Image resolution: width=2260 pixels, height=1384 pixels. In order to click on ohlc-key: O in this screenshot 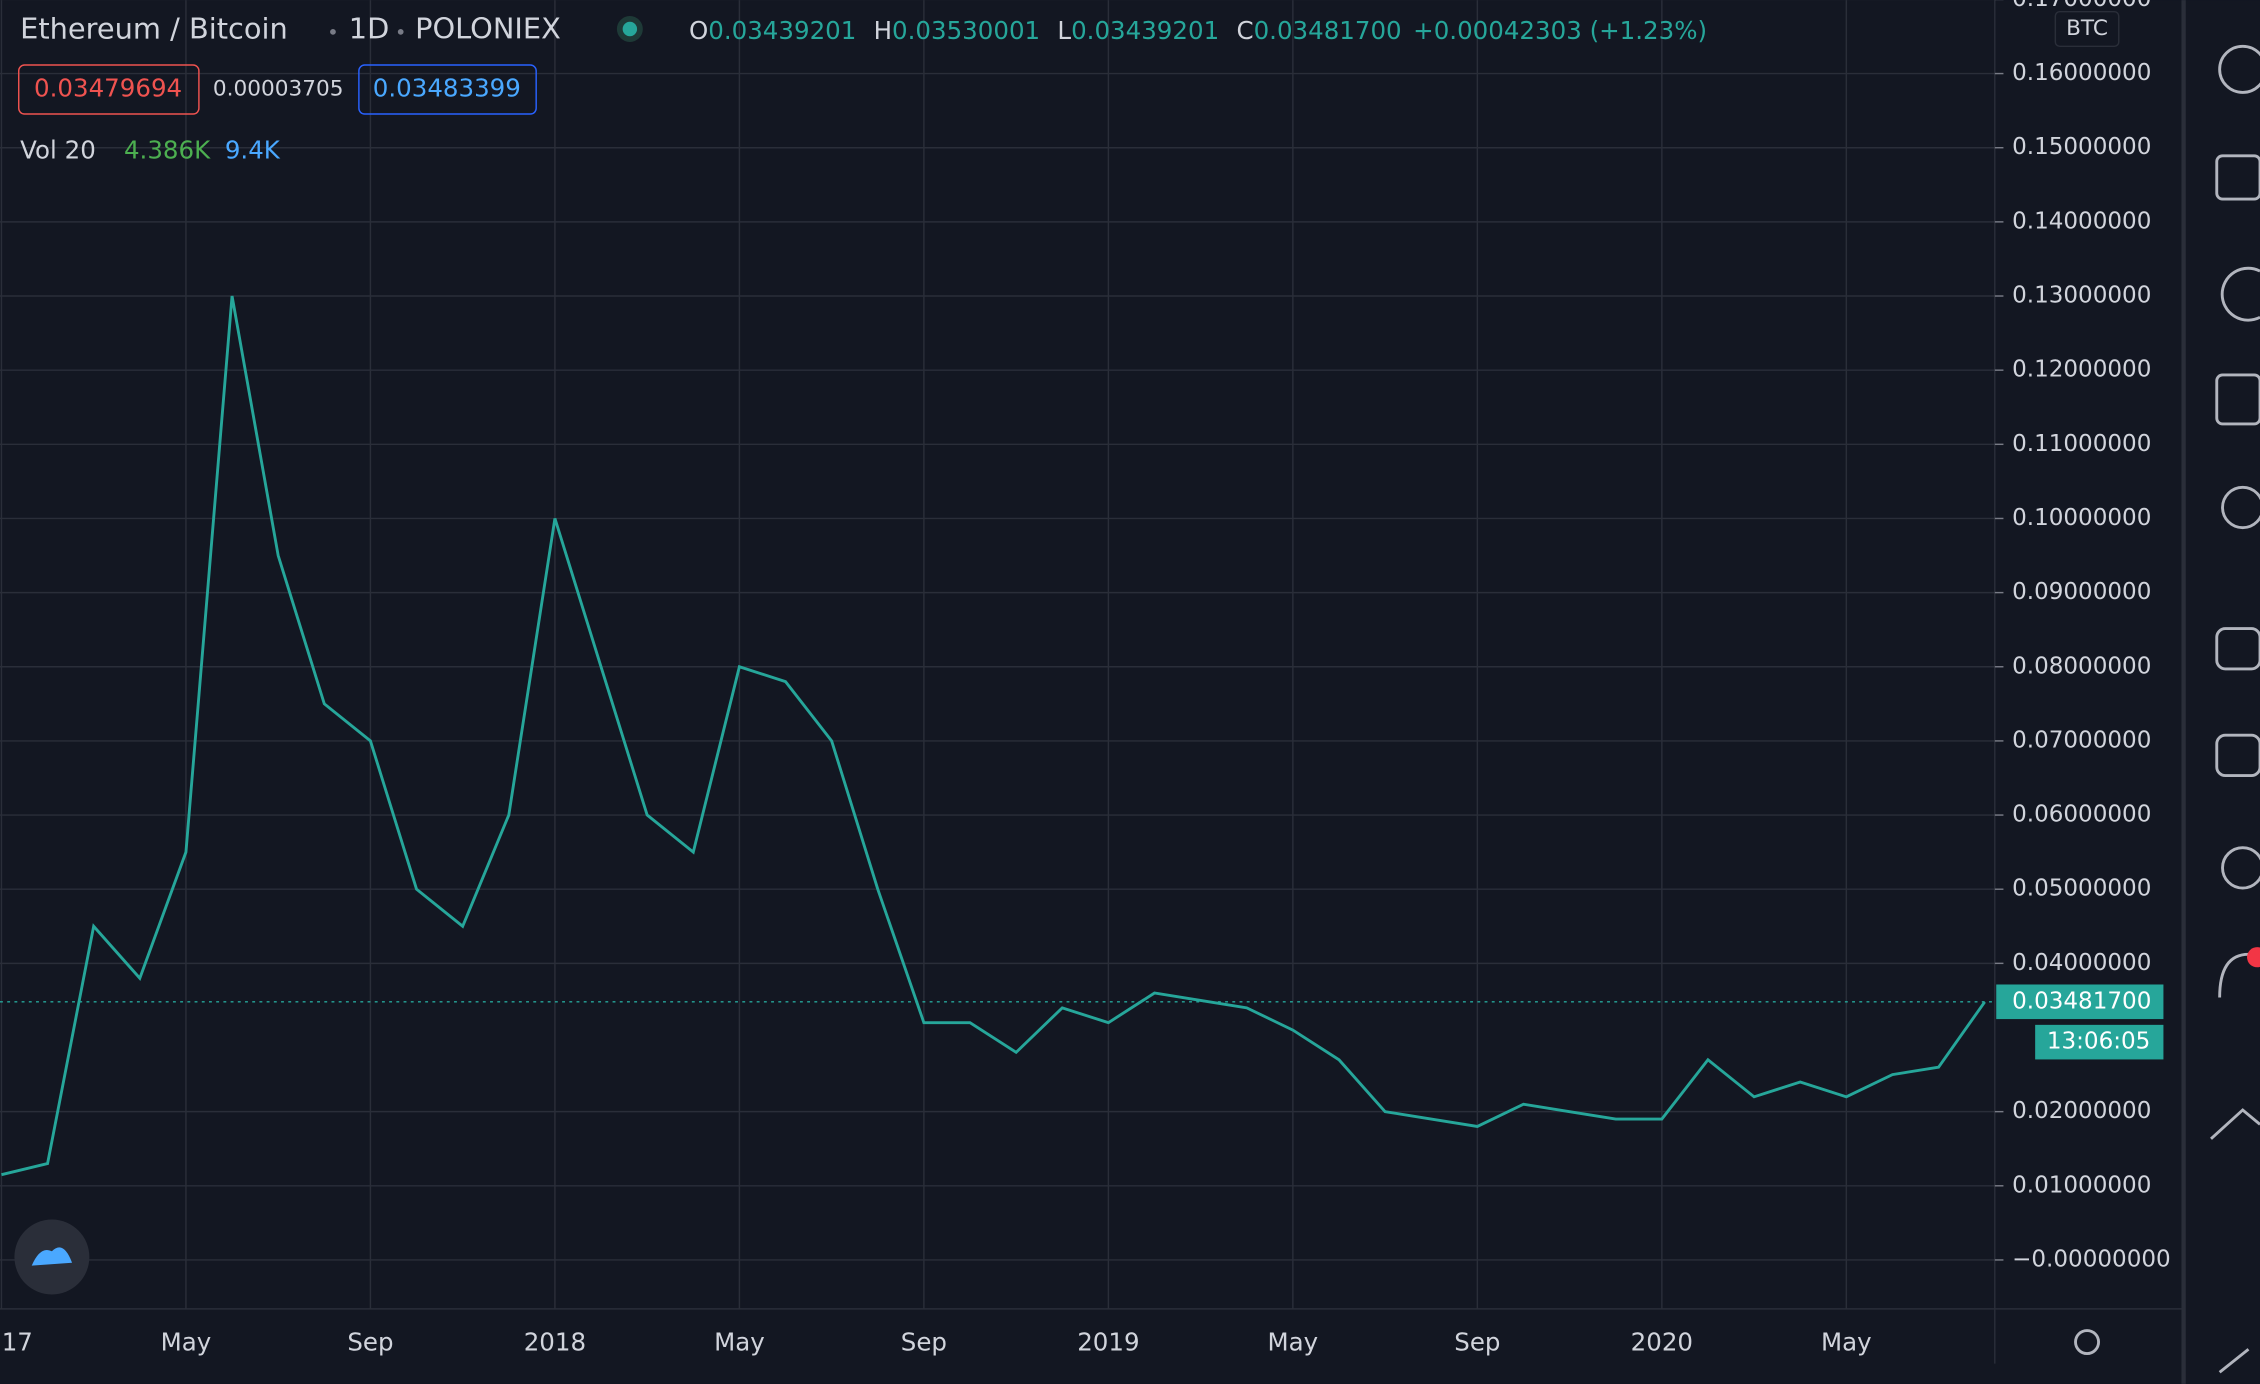, I will do `click(698, 30)`.